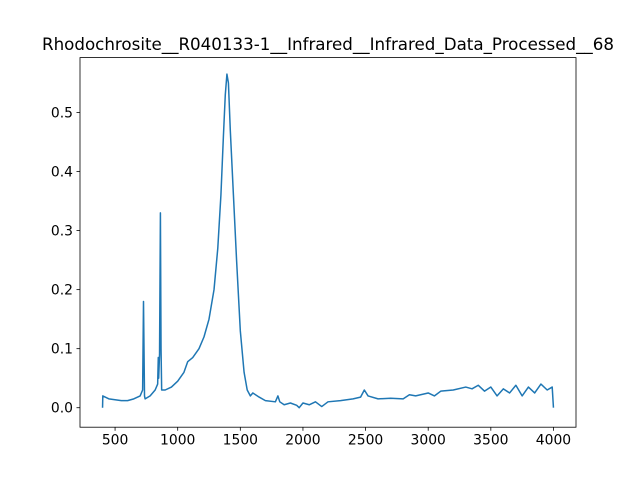  I want to click on y-tick-label: 0.1, so click(62, 350).